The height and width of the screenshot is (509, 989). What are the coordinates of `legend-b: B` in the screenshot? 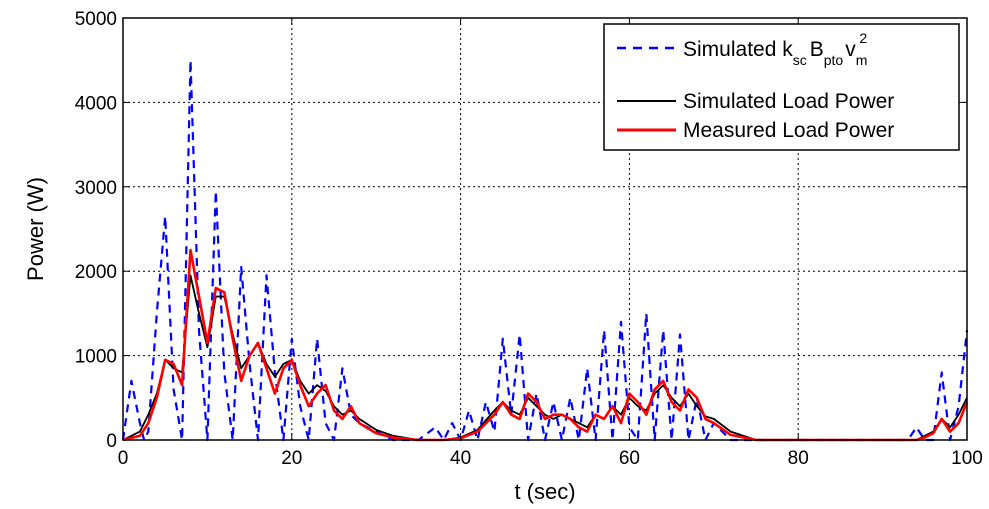 It's located at (817, 49).